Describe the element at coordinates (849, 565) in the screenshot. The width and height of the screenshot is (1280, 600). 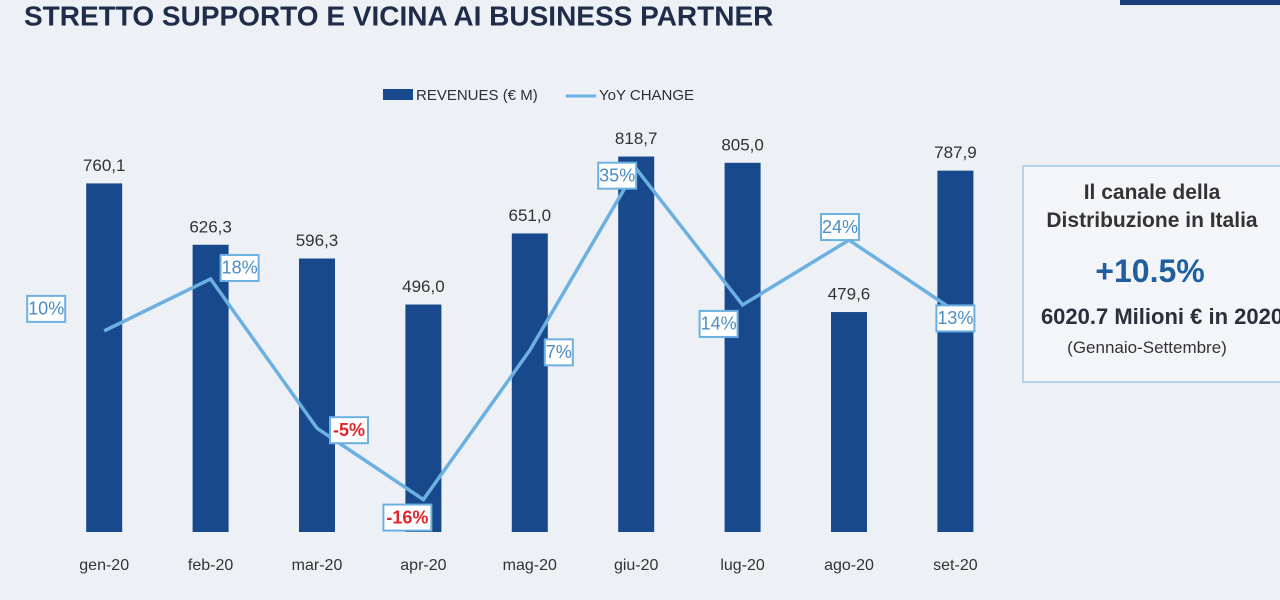
I see `x-tick-label: ago-20` at that location.